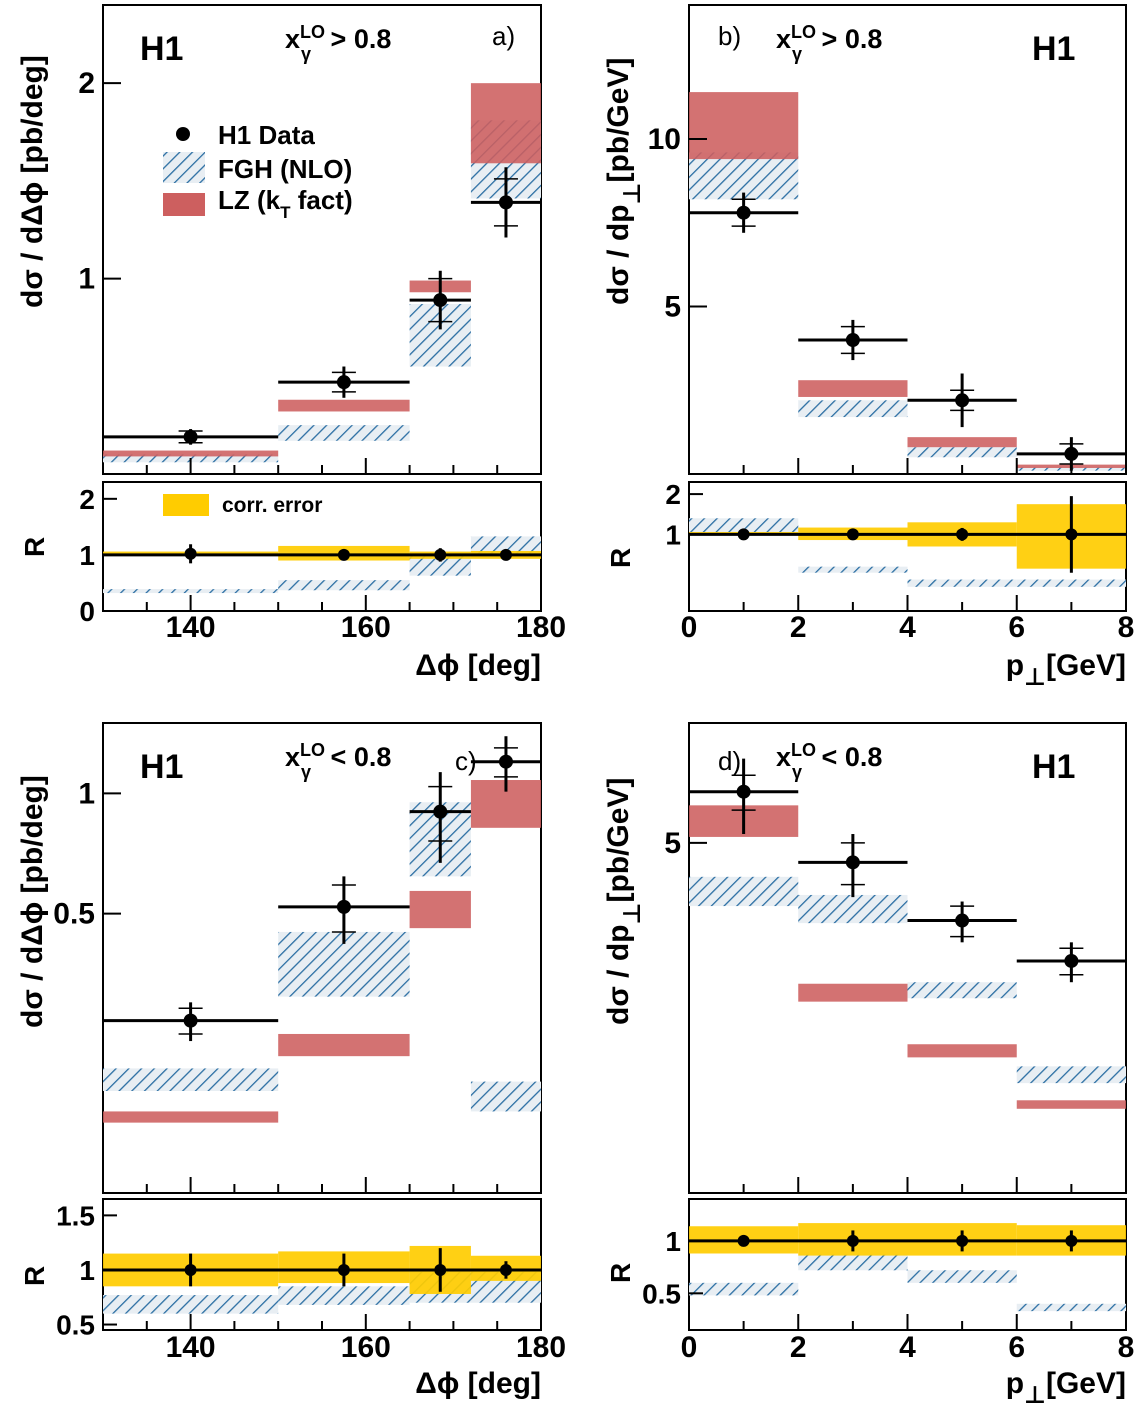 The height and width of the screenshot is (1410, 1141). I want to click on panel-c-cut-label: xLO γ < 0.8, so click(338, 761).